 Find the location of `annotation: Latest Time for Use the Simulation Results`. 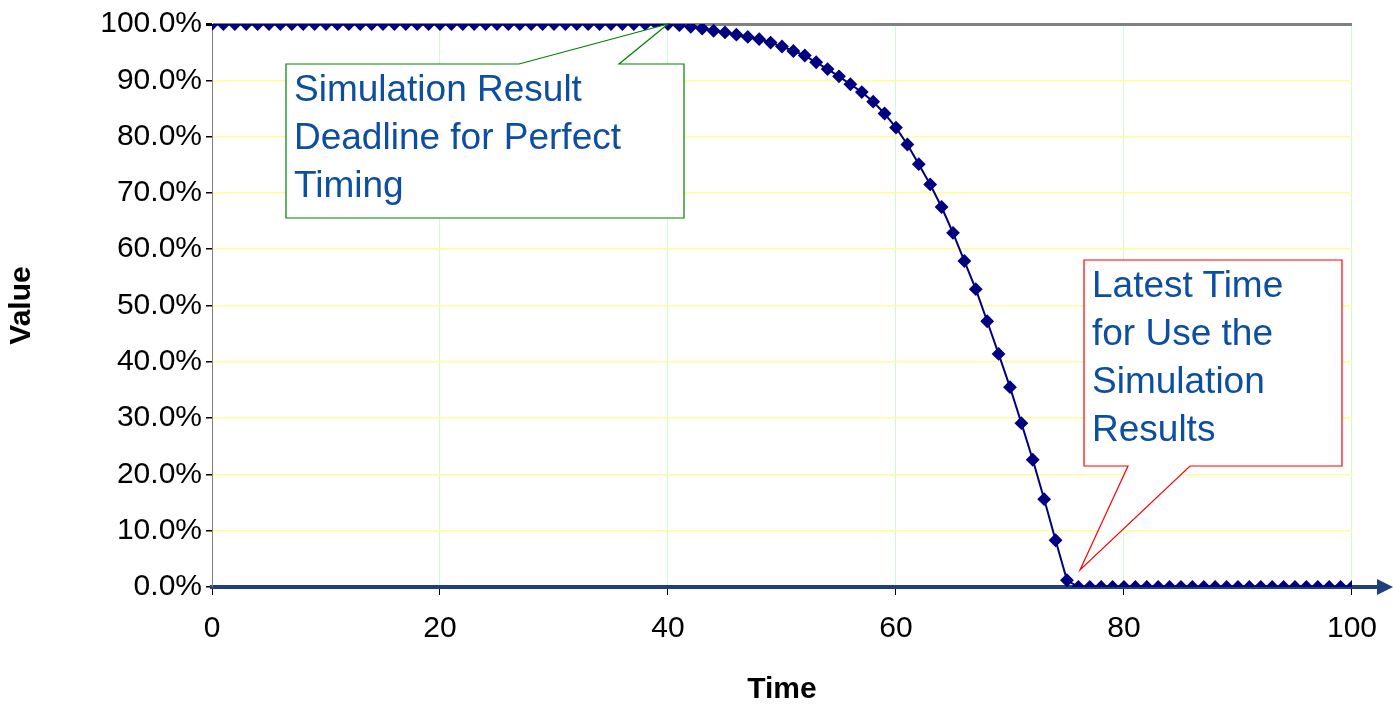

annotation: Latest Time for Use the Simulation Results is located at coordinates (1188, 357).